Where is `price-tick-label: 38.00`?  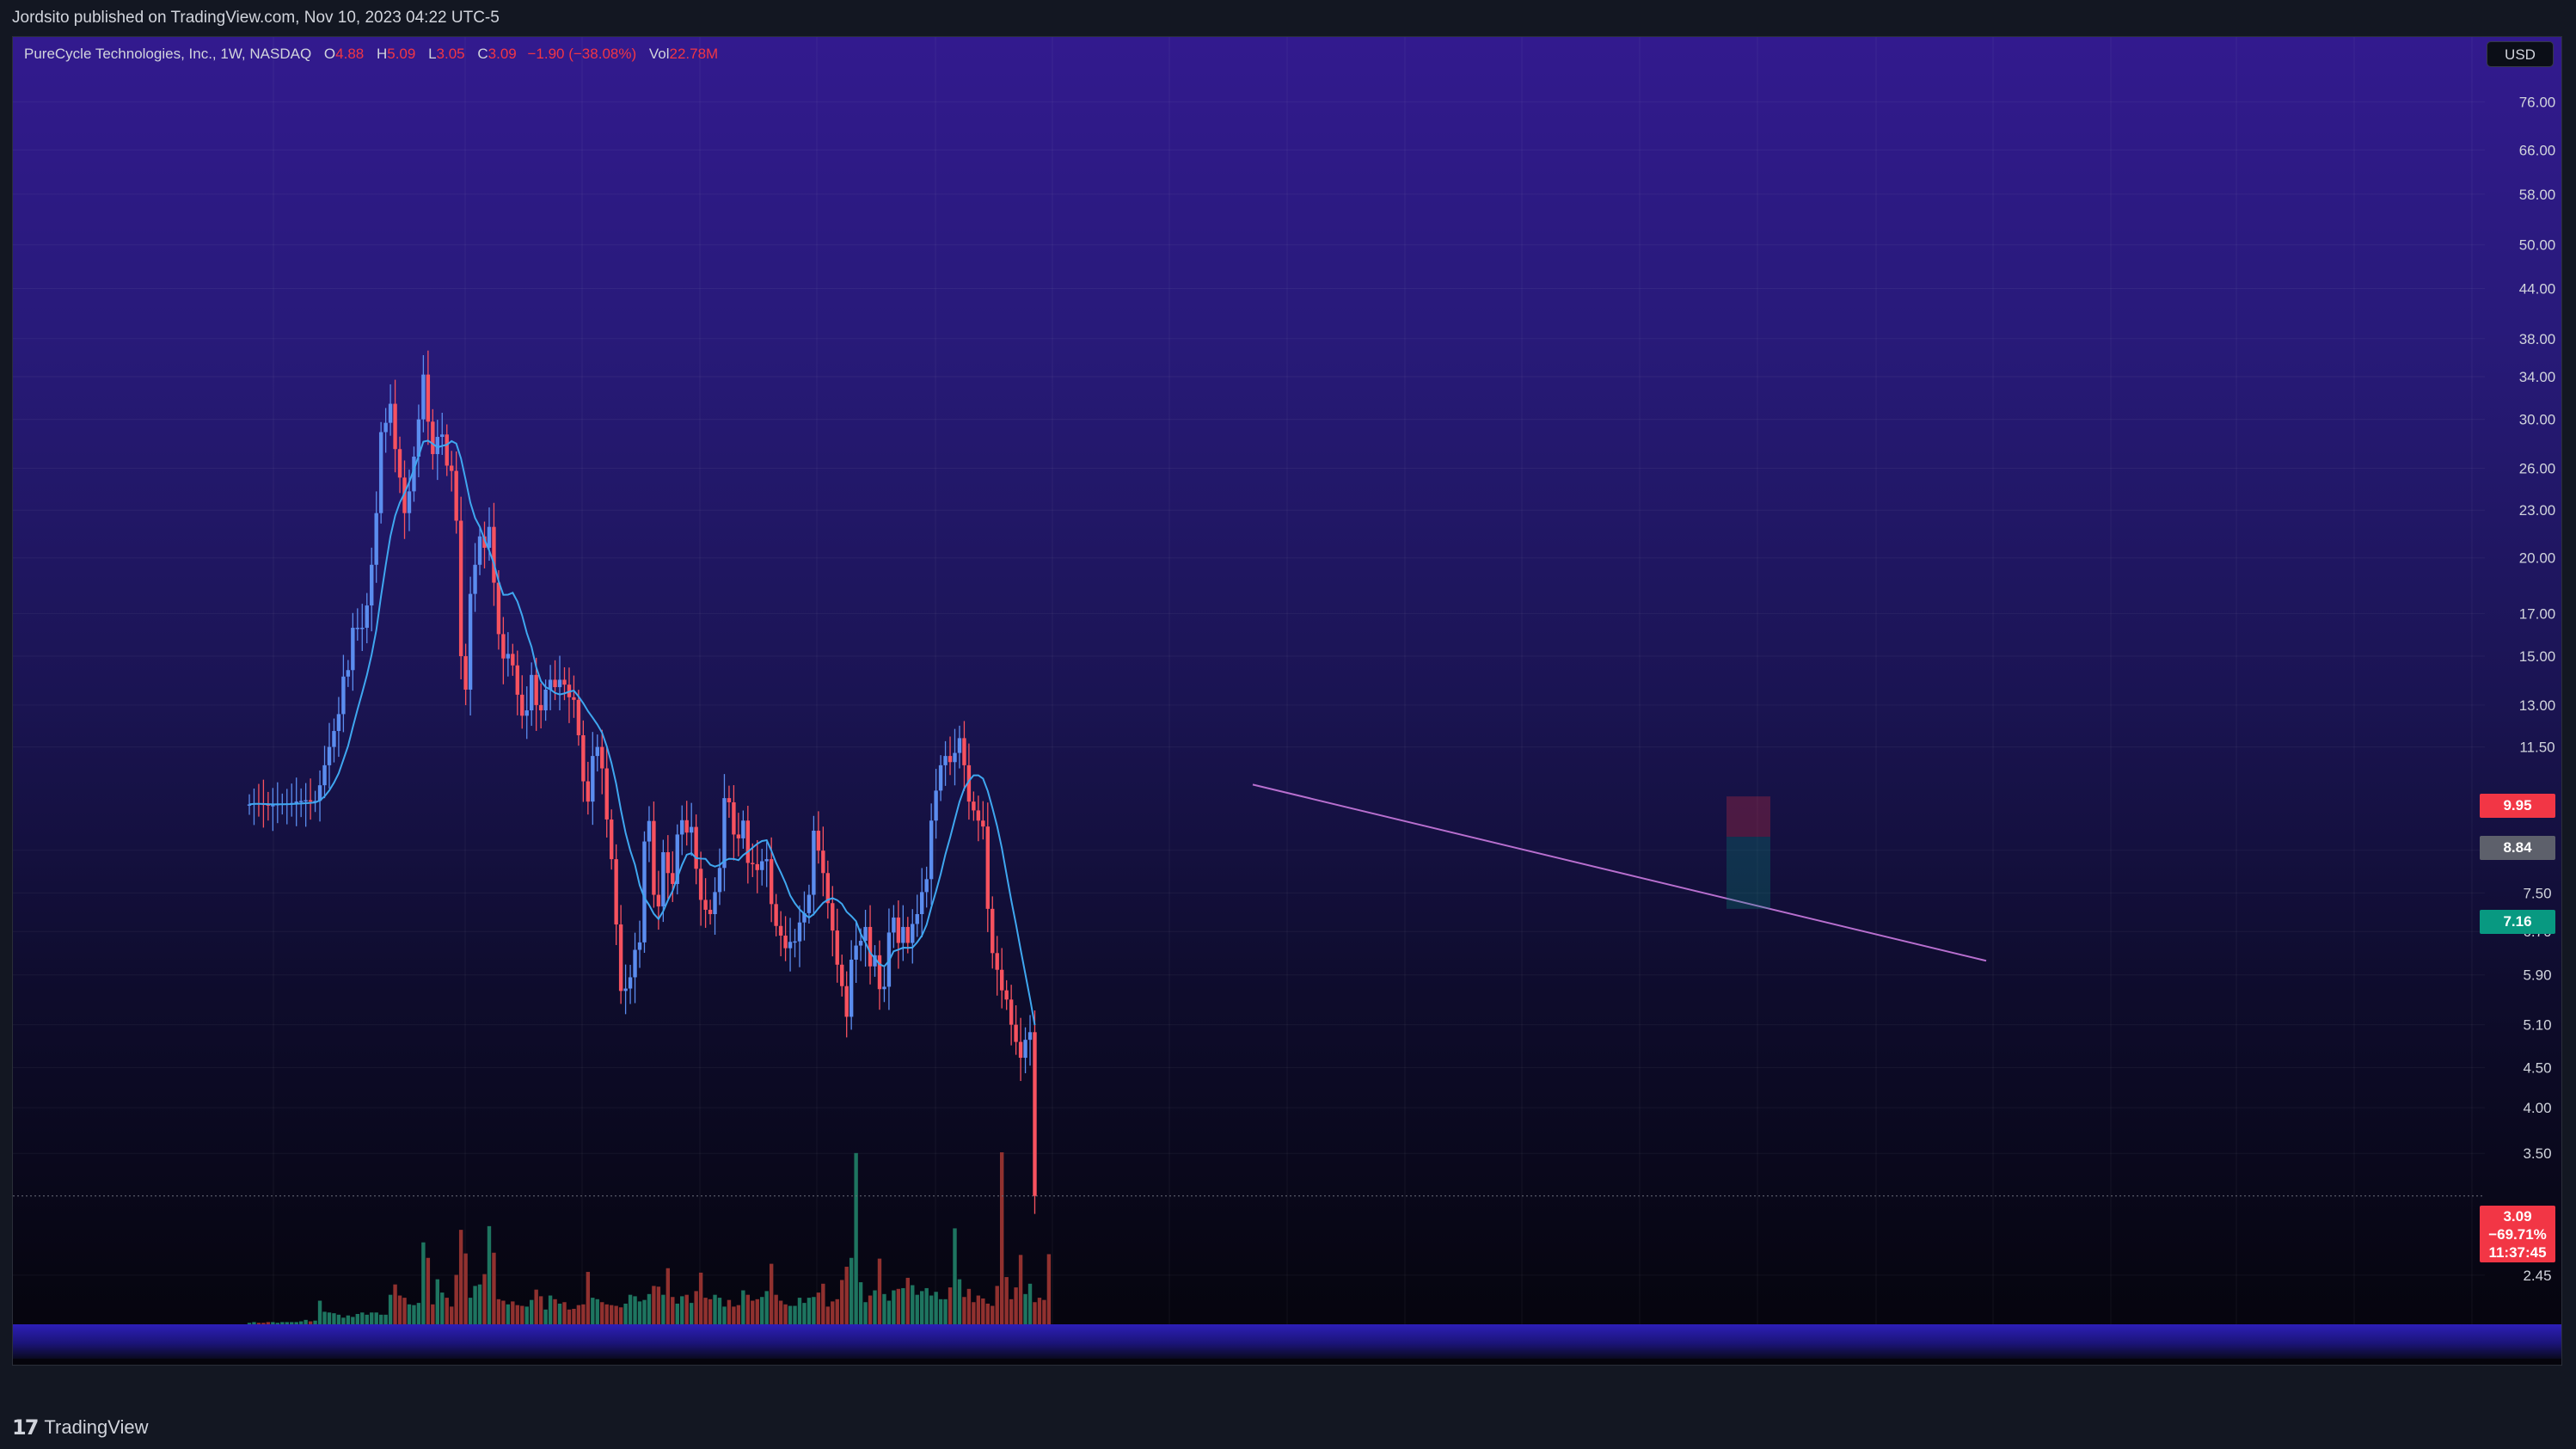
price-tick-label: 38.00 is located at coordinates (2537, 339).